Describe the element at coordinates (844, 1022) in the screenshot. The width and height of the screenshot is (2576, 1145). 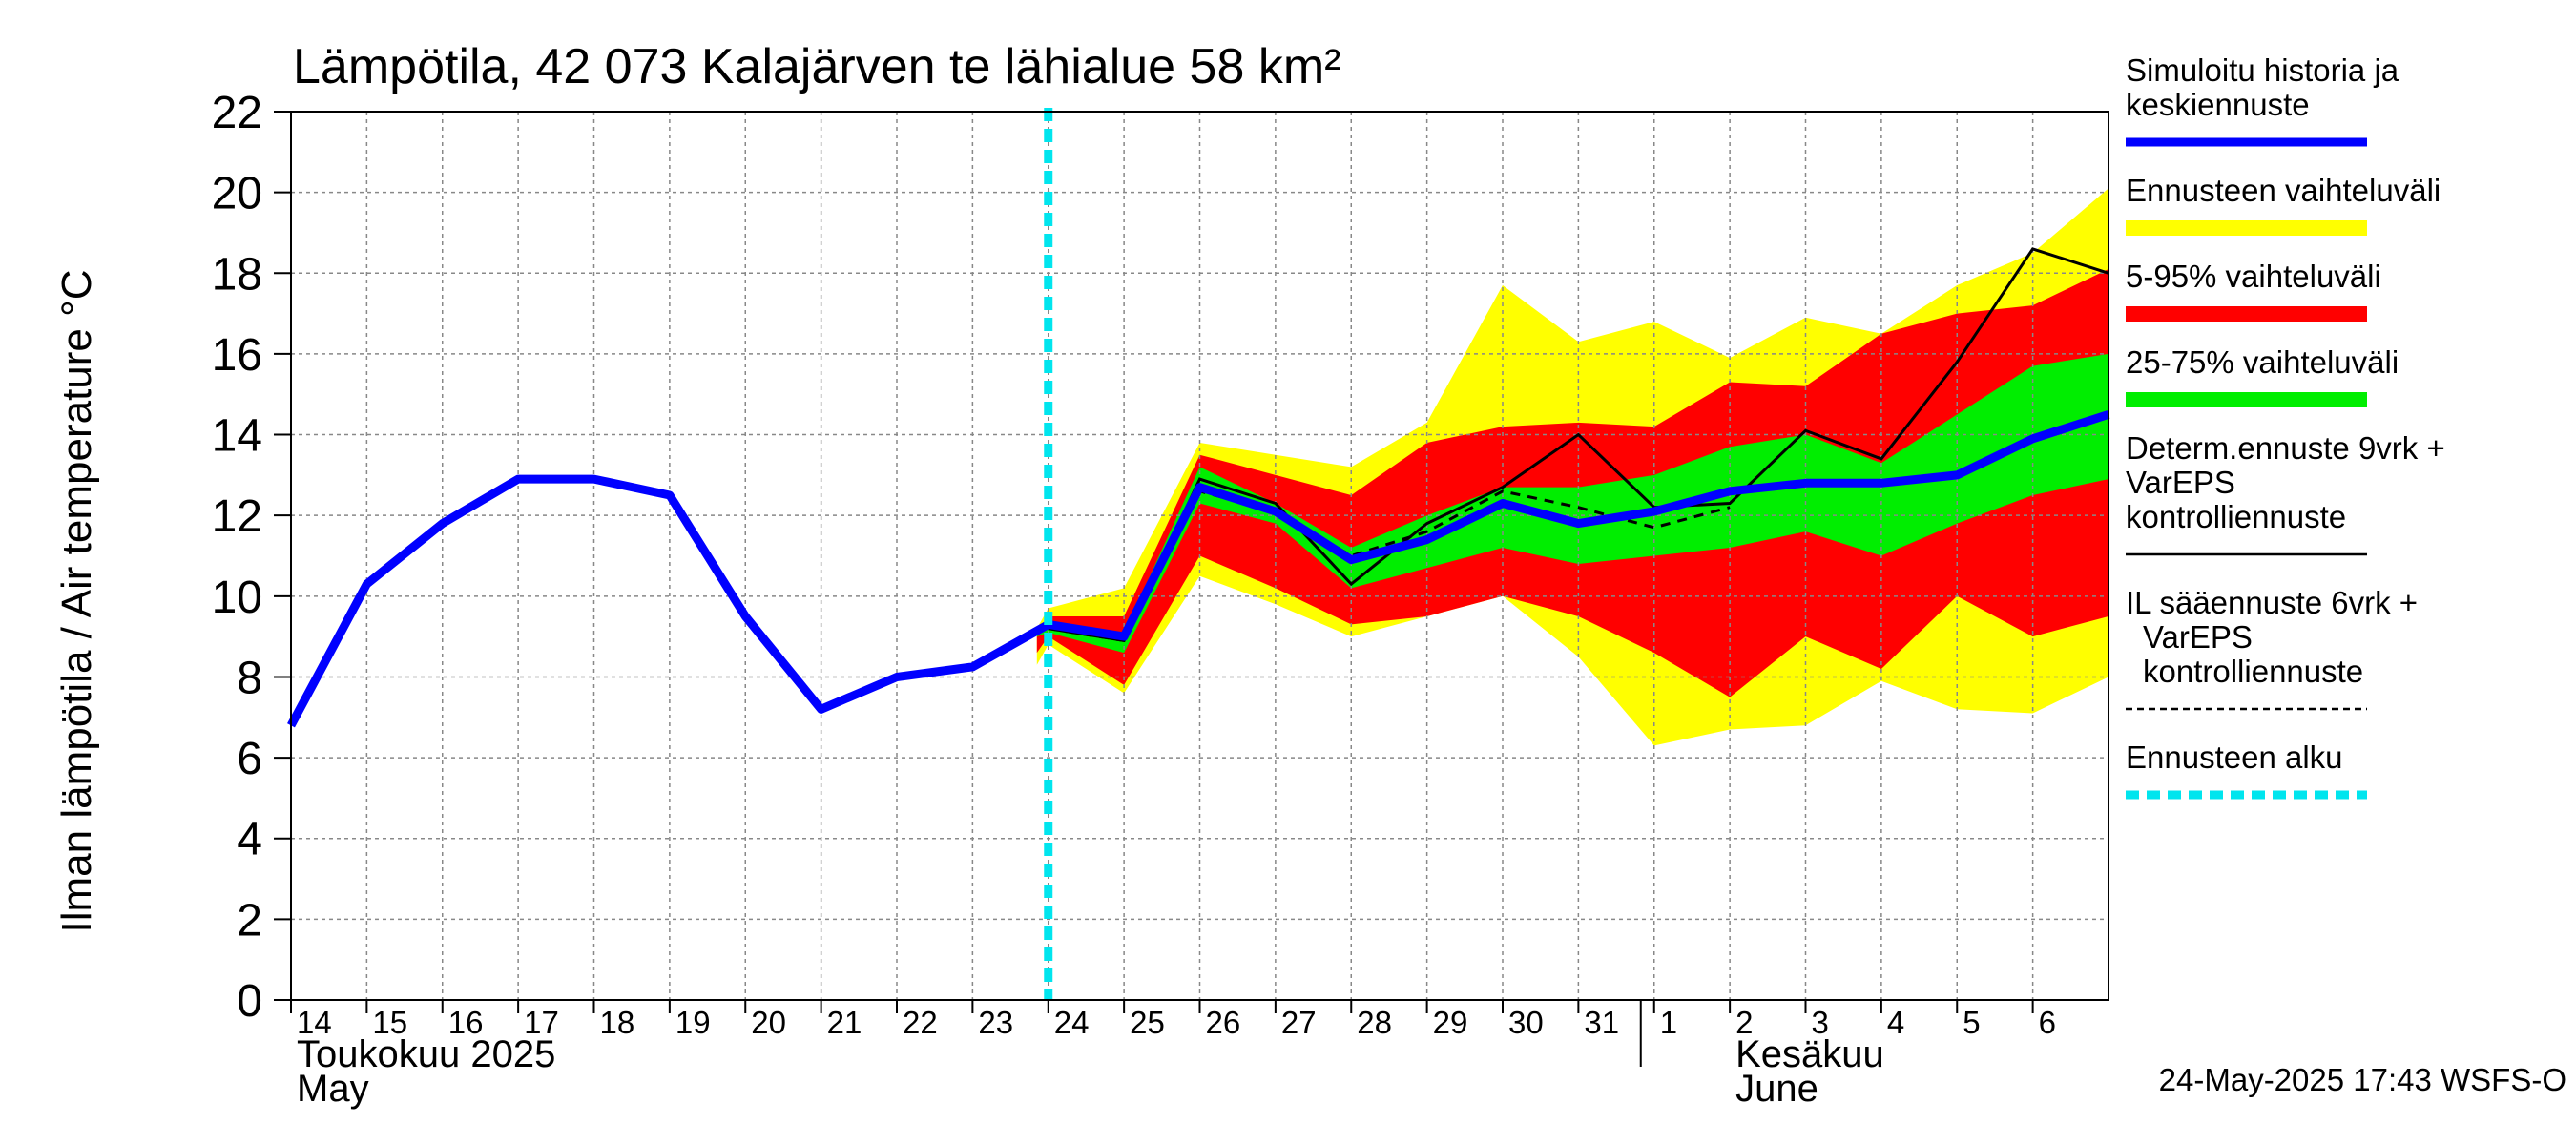
I see `x-tick-label: 21` at that location.